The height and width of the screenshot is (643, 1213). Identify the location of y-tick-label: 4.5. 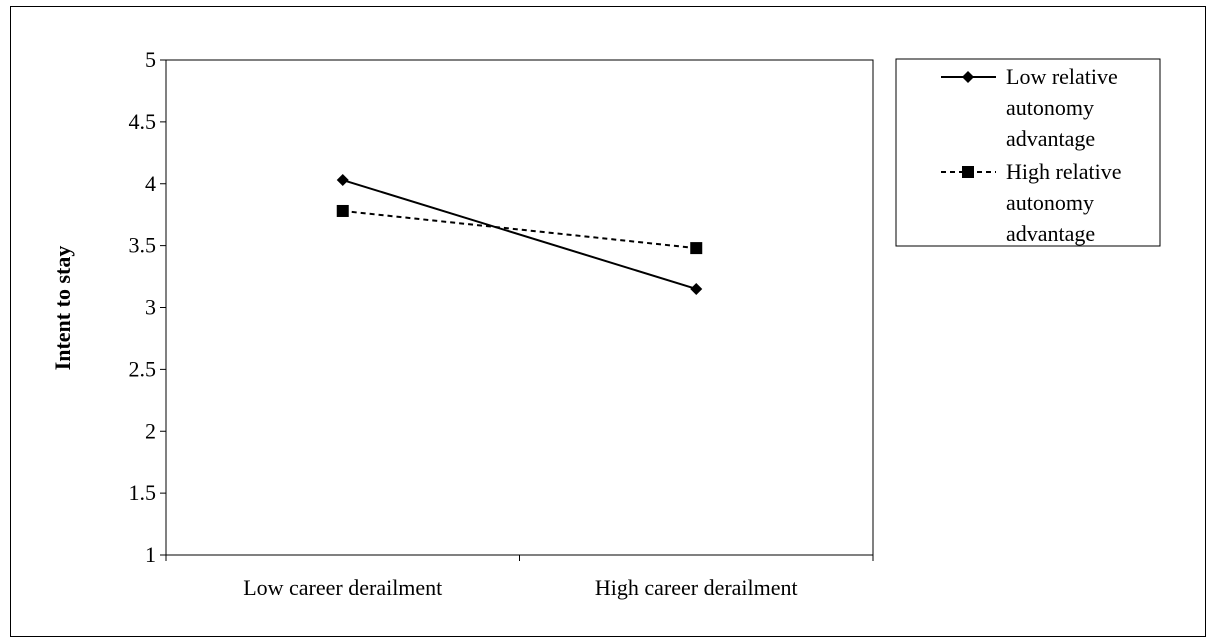
(143, 121).